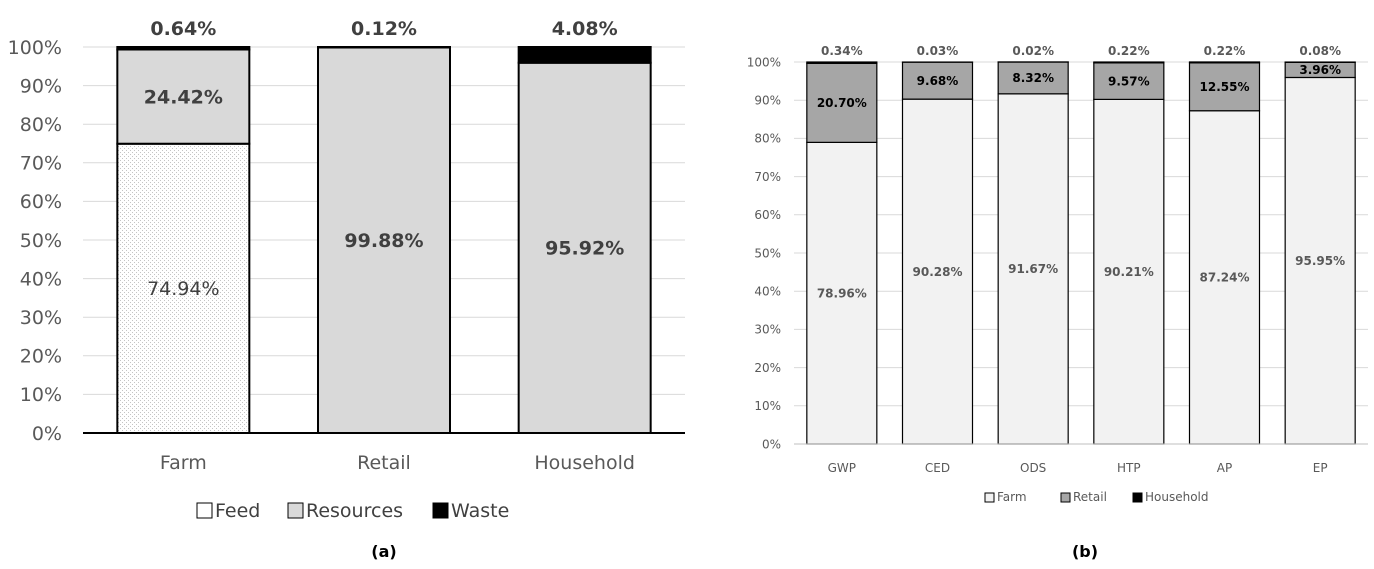 This screenshot has height=569, width=1374. I want to click on panel-a-legend-label: Feed, so click(237, 511).